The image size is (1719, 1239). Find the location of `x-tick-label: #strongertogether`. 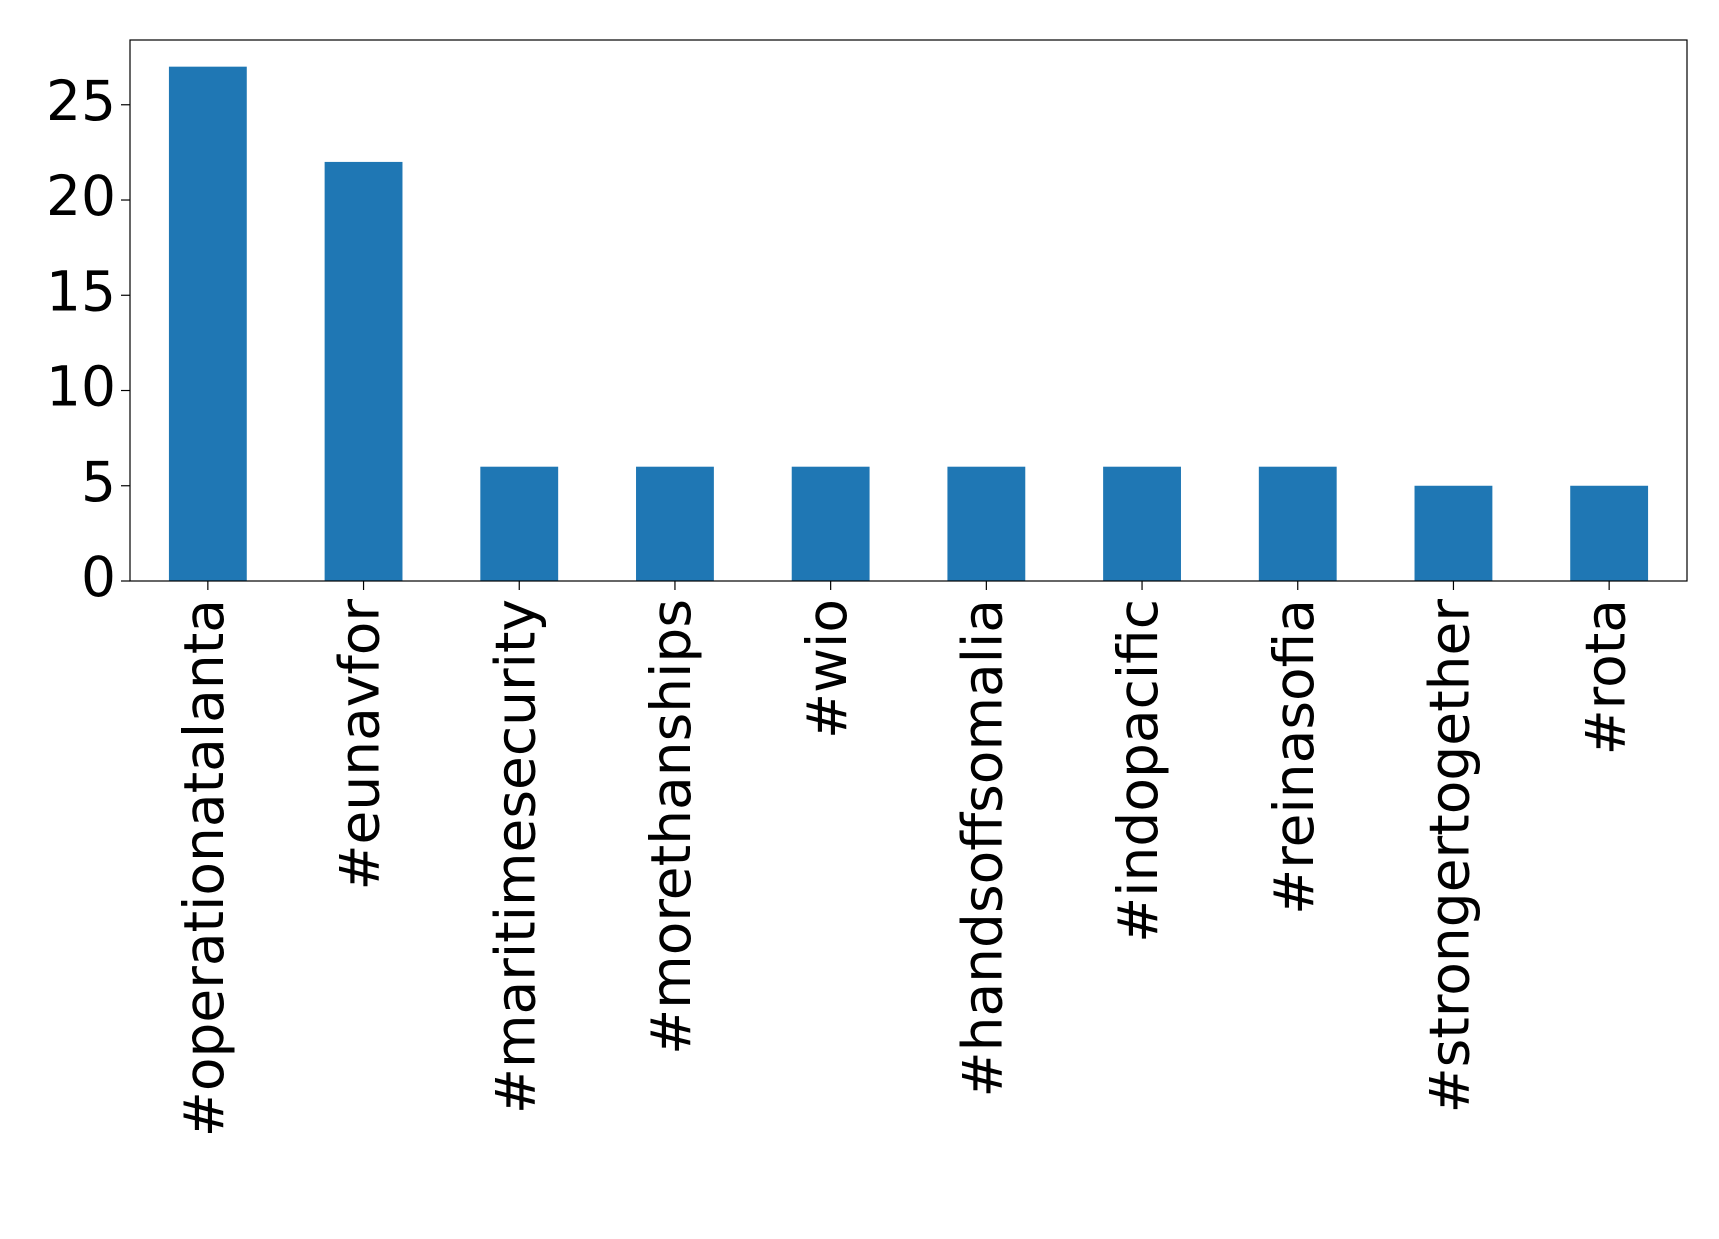

x-tick-label: #strongertogether is located at coordinates (1450, 856).